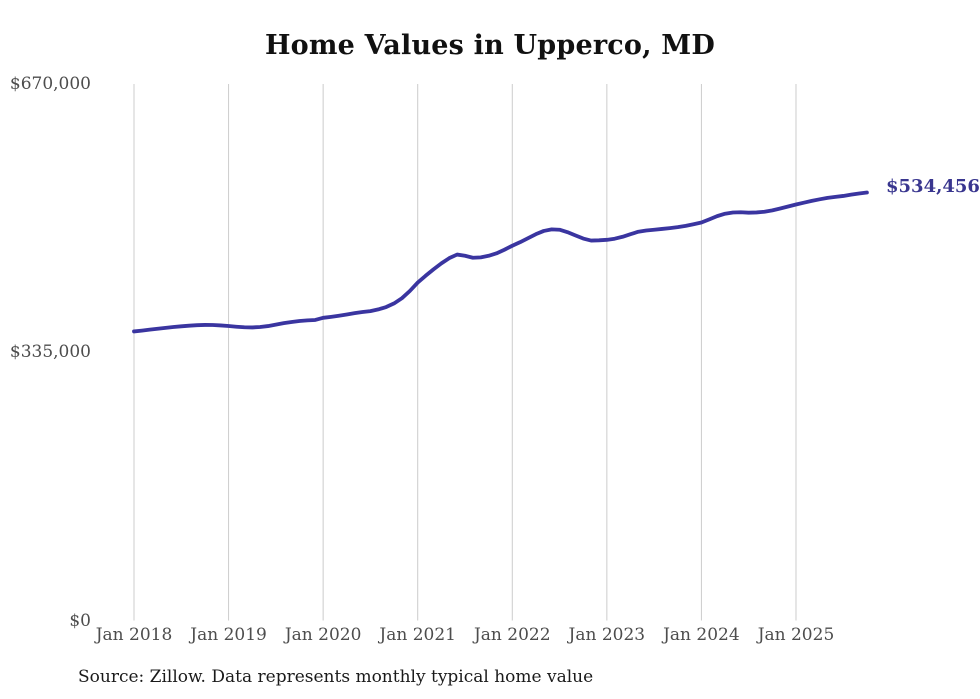  I want to click on x-axis-tick-label: Jan 2020, so click(323, 635).